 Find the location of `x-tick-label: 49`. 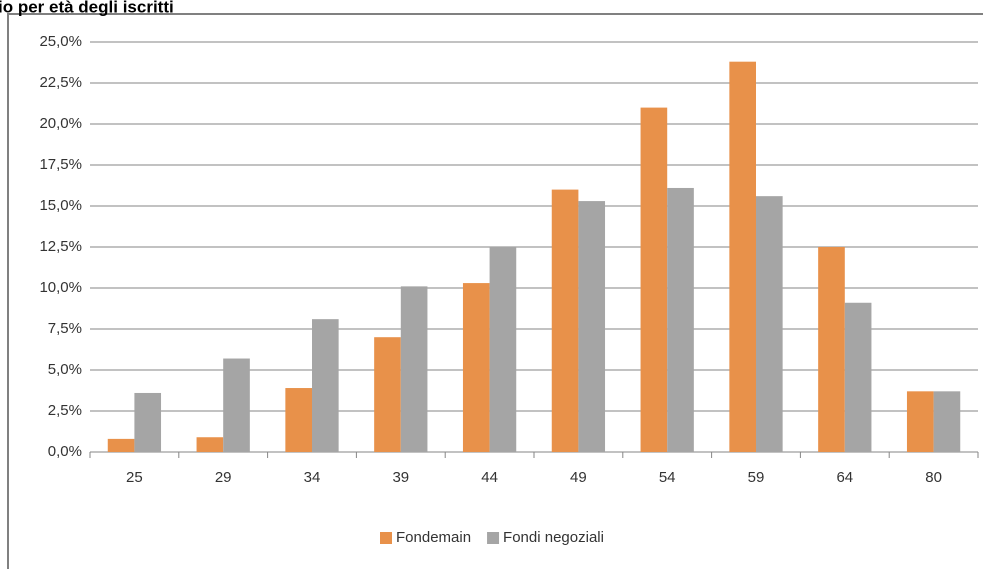

x-tick-label: 49 is located at coordinates (578, 477).